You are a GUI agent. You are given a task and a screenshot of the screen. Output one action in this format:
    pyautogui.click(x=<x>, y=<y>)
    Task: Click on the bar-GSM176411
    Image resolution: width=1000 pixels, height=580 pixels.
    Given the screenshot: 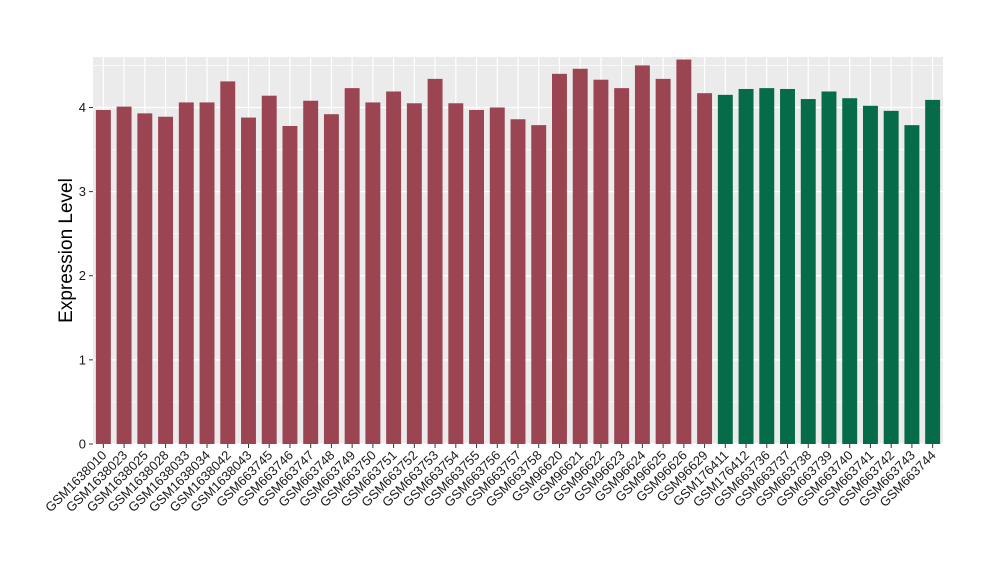 What is the action you would take?
    pyautogui.click(x=725, y=269)
    